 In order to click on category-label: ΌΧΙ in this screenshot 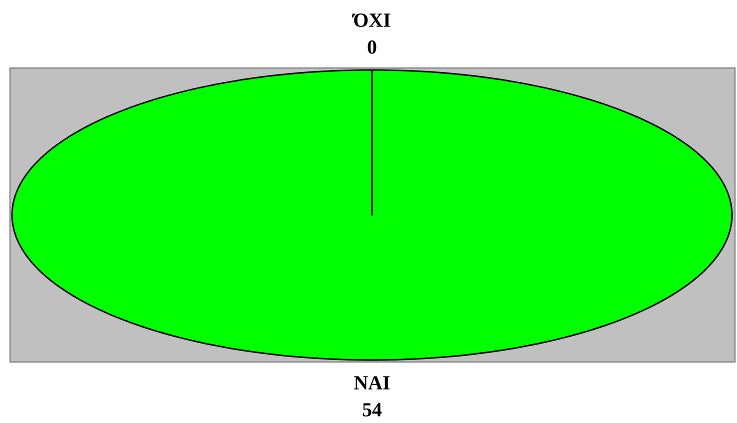, I will do `click(371, 20)`.